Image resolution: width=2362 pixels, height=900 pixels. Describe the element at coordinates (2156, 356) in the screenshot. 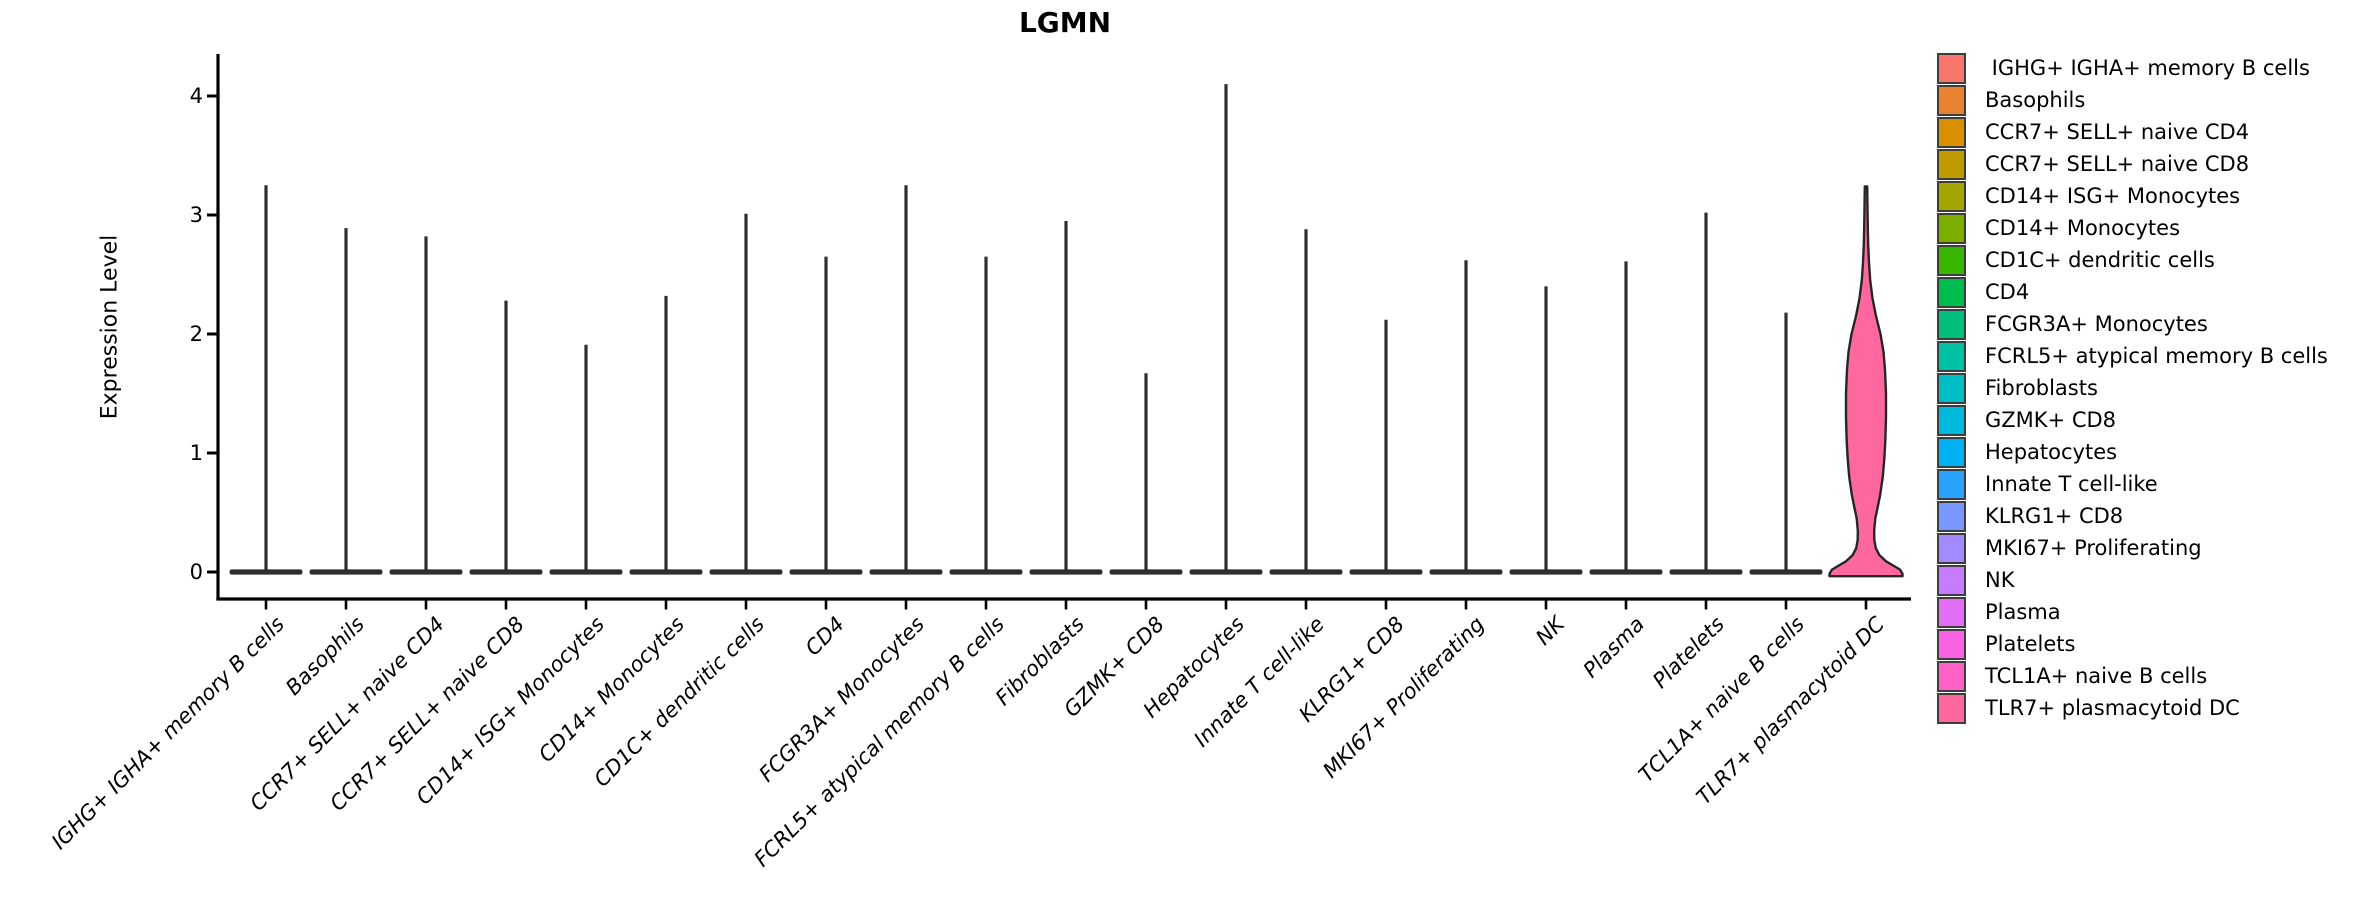

I see `legend-label: FCRL5+ atypical memory B cells` at that location.